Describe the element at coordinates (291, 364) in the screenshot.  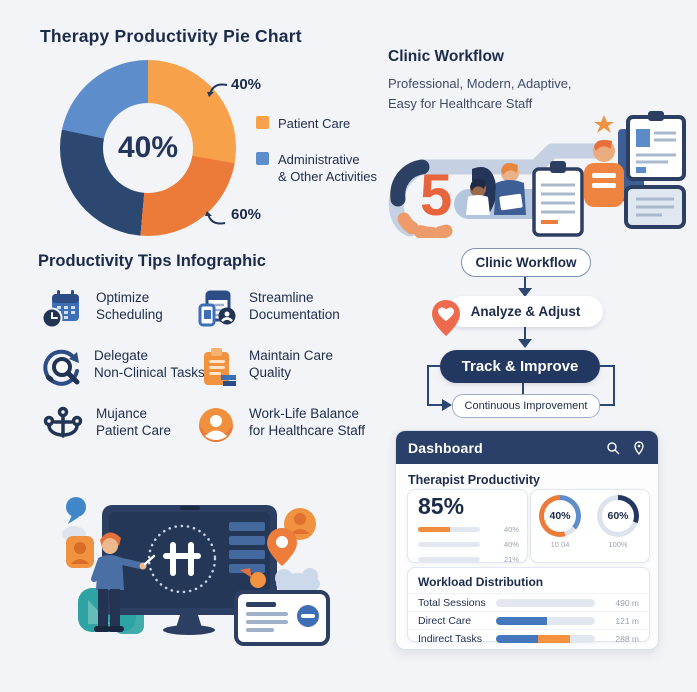
I see `tip-label: Maintain Care Quality` at that location.